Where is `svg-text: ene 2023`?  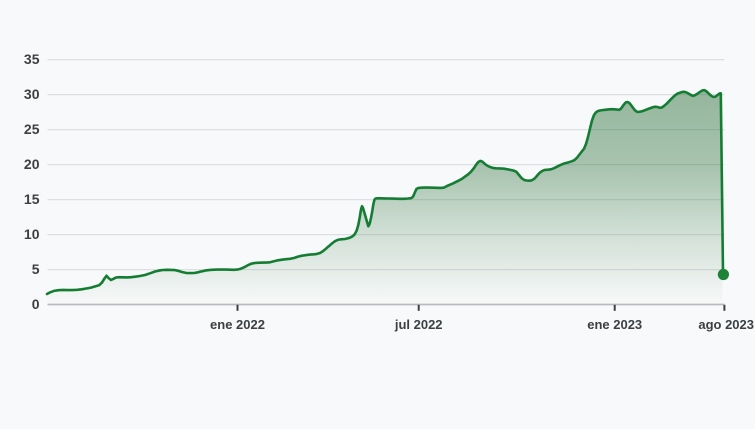 svg-text: ene 2023 is located at coordinates (614, 324).